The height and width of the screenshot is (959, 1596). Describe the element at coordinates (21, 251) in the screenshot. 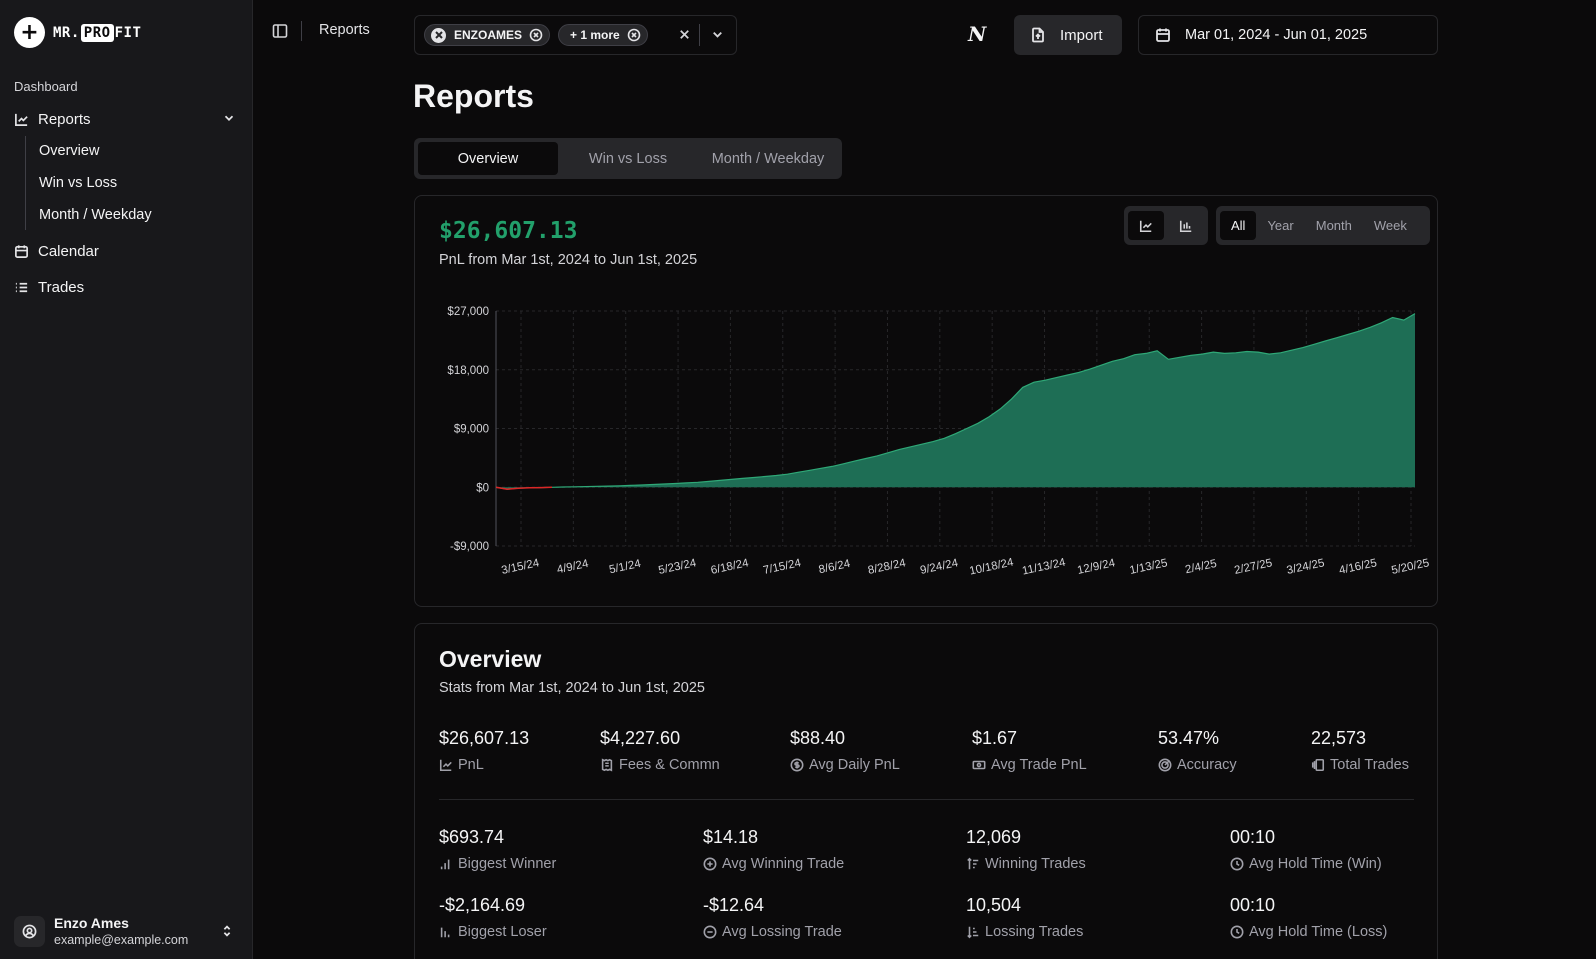

I see `calendar-icon` at that location.